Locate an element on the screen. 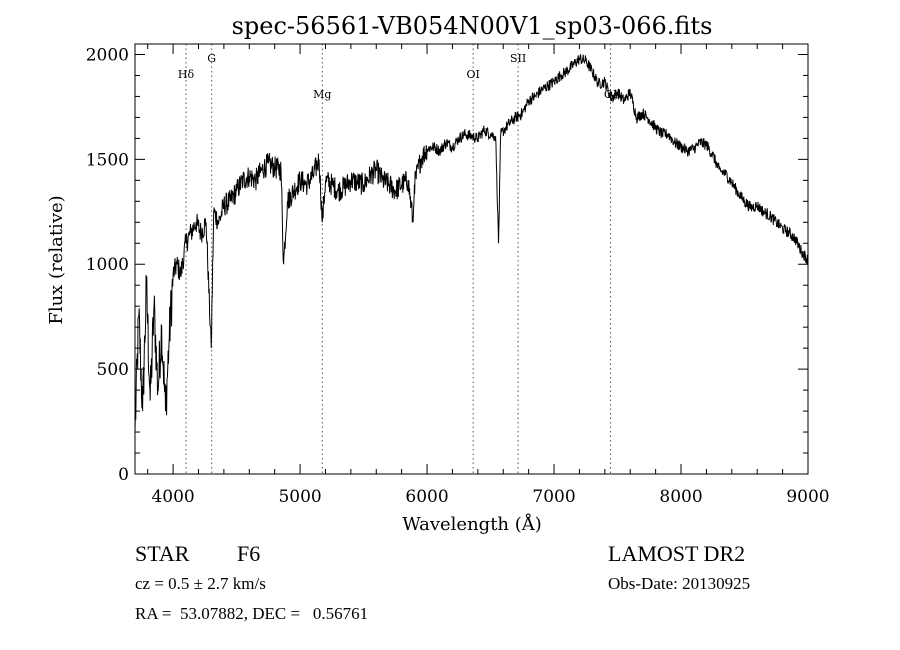  x-tick-label: 5000 is located at coordinates (299, 497).